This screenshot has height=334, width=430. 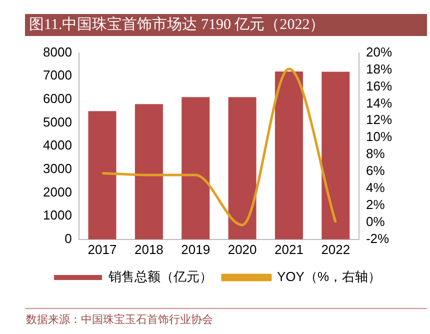 I want to click on x-tick-label: 2019, so click(x=195, y=249).